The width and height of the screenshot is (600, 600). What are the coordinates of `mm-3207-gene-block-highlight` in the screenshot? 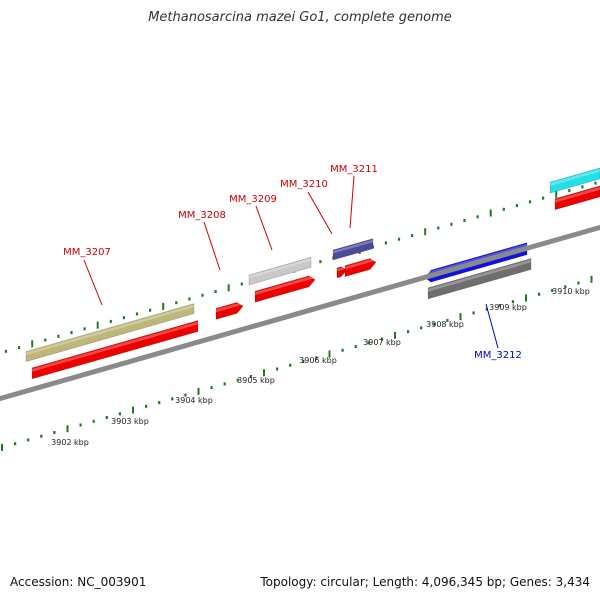 It's located at (110, 330).